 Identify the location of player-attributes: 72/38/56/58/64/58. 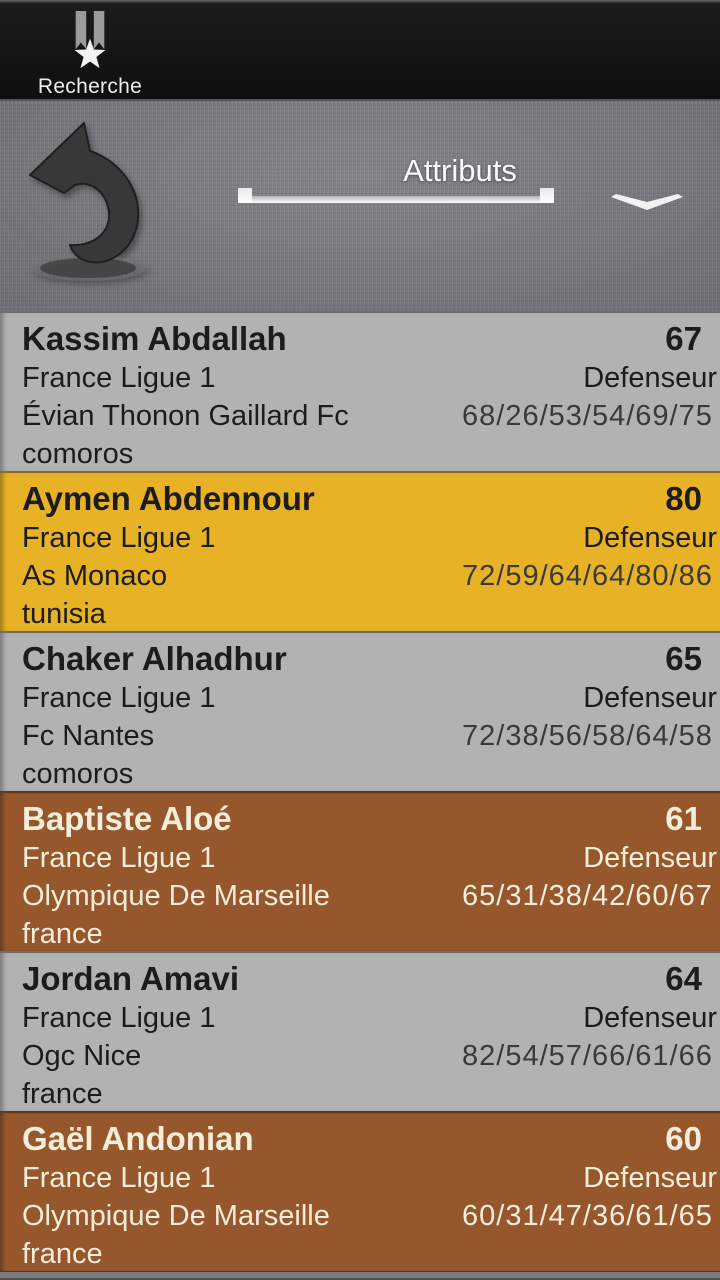
(587, 736).